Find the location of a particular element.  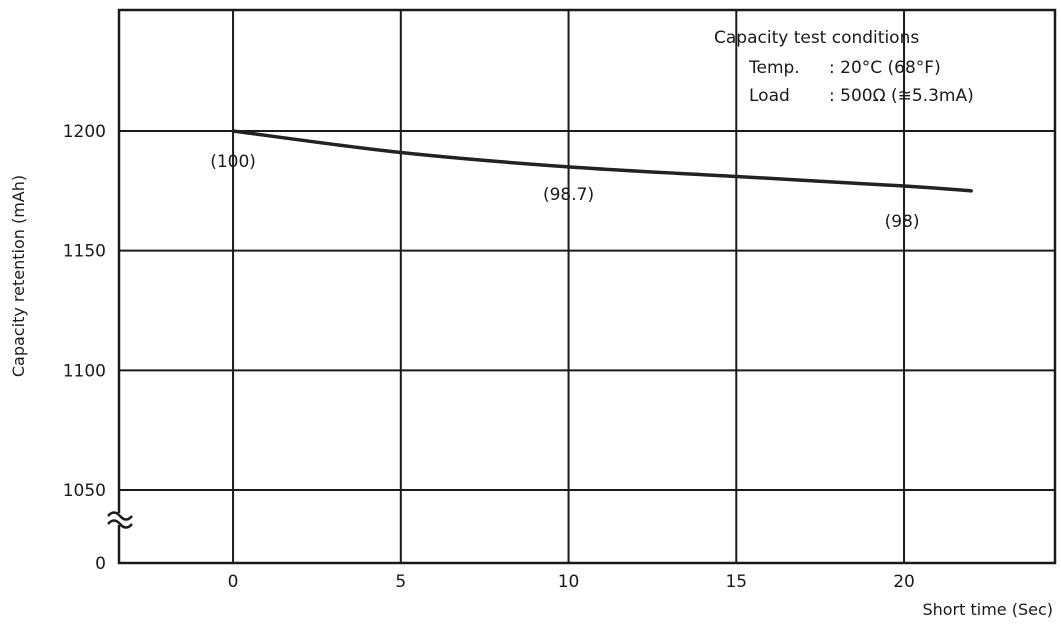

series-lines is located at coordinates (602, 161).